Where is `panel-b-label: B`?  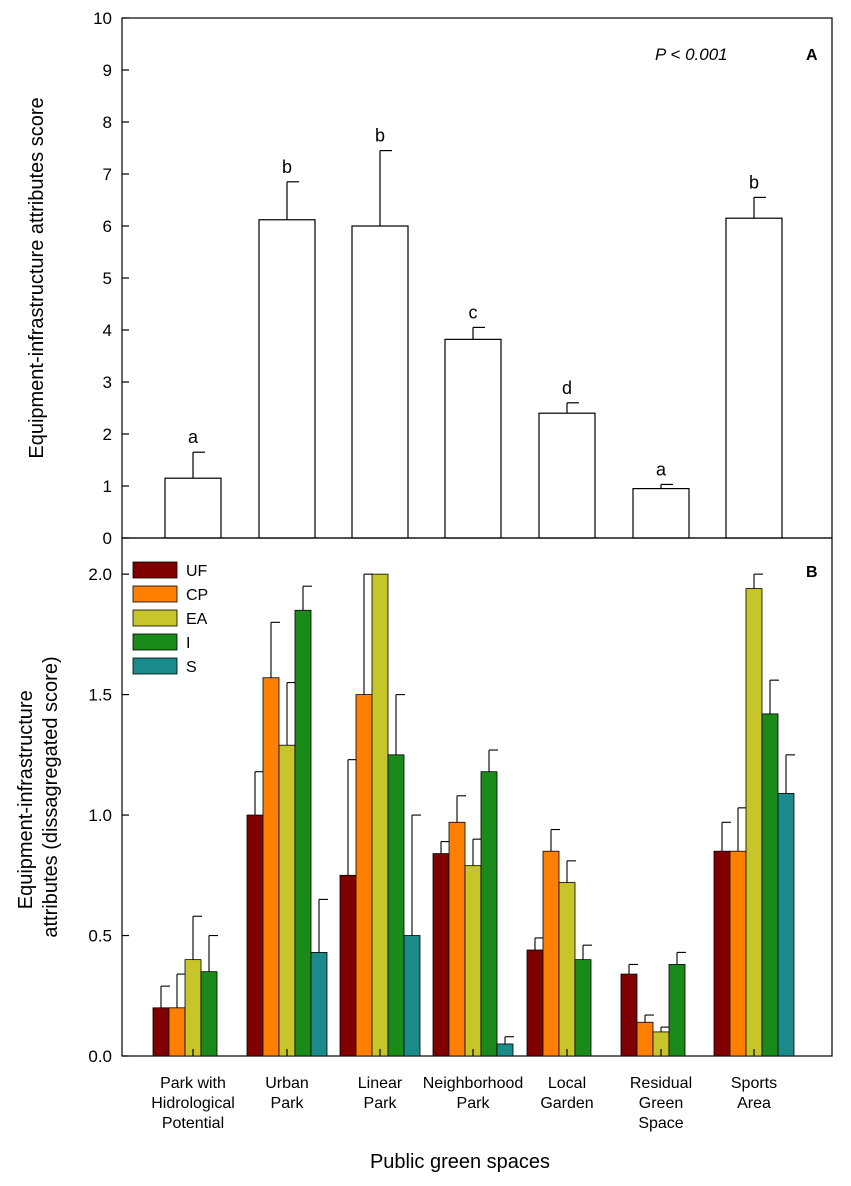 panel-b-label: B is located at coordinates (812, 572).